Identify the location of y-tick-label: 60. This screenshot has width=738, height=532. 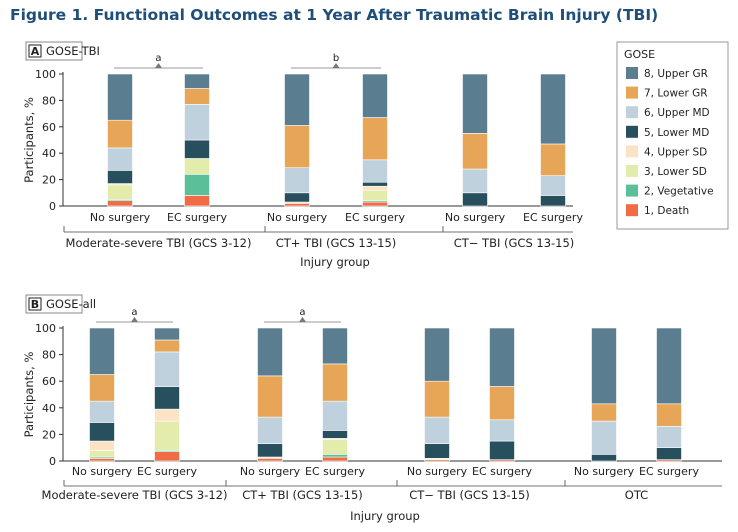
(49, 381).